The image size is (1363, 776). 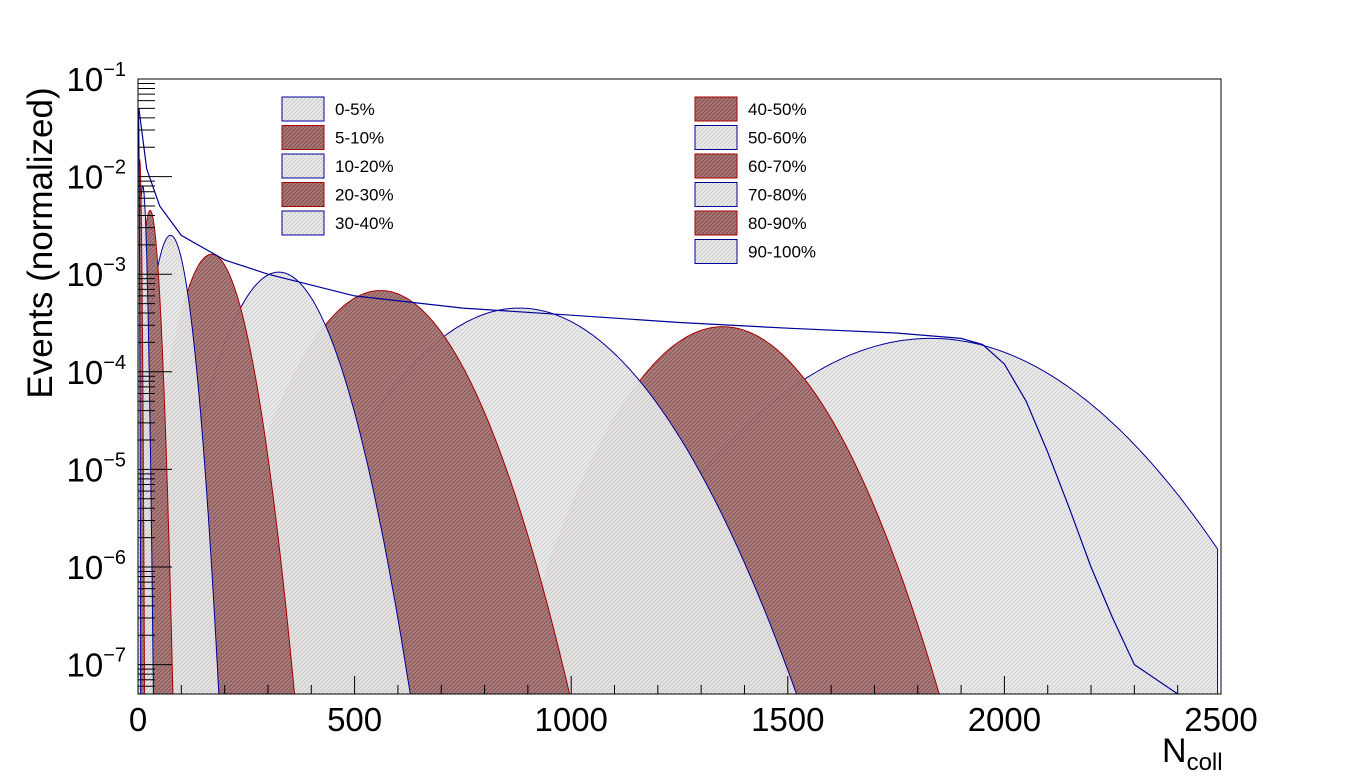 I want to click on legend-entry: 60-70%, so click(x=750, y=166).